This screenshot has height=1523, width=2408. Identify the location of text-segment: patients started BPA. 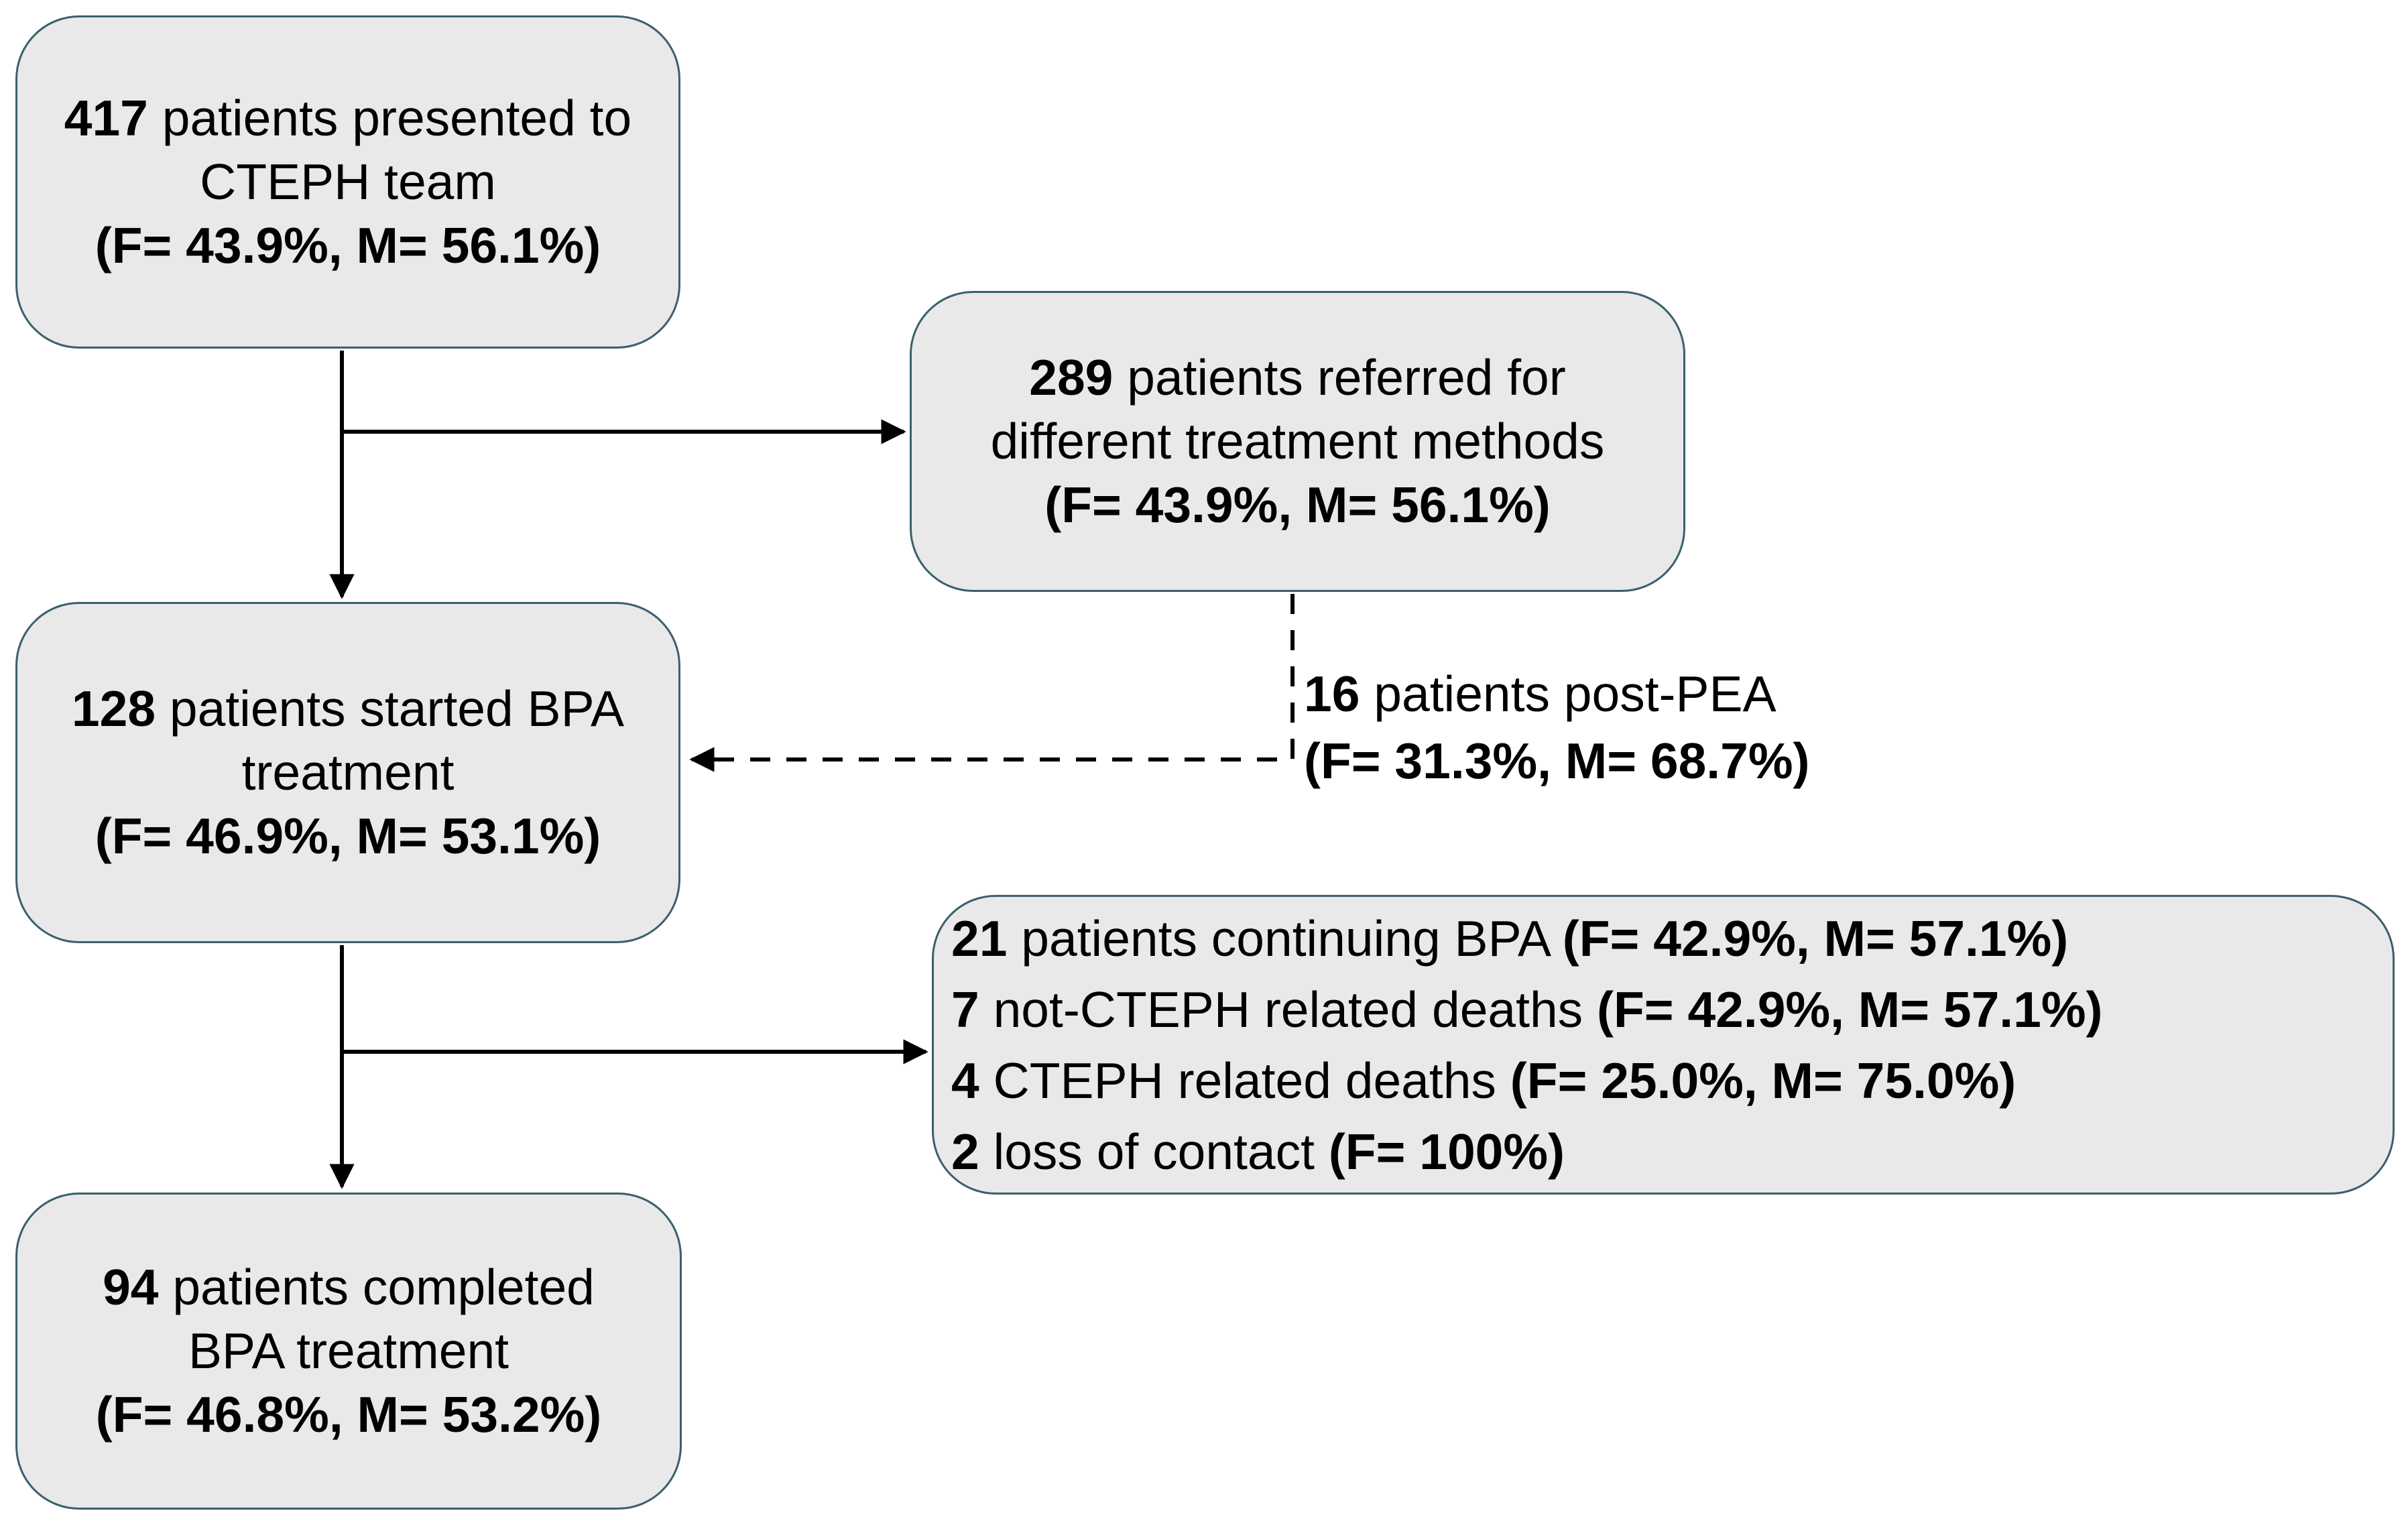
(397, 708).